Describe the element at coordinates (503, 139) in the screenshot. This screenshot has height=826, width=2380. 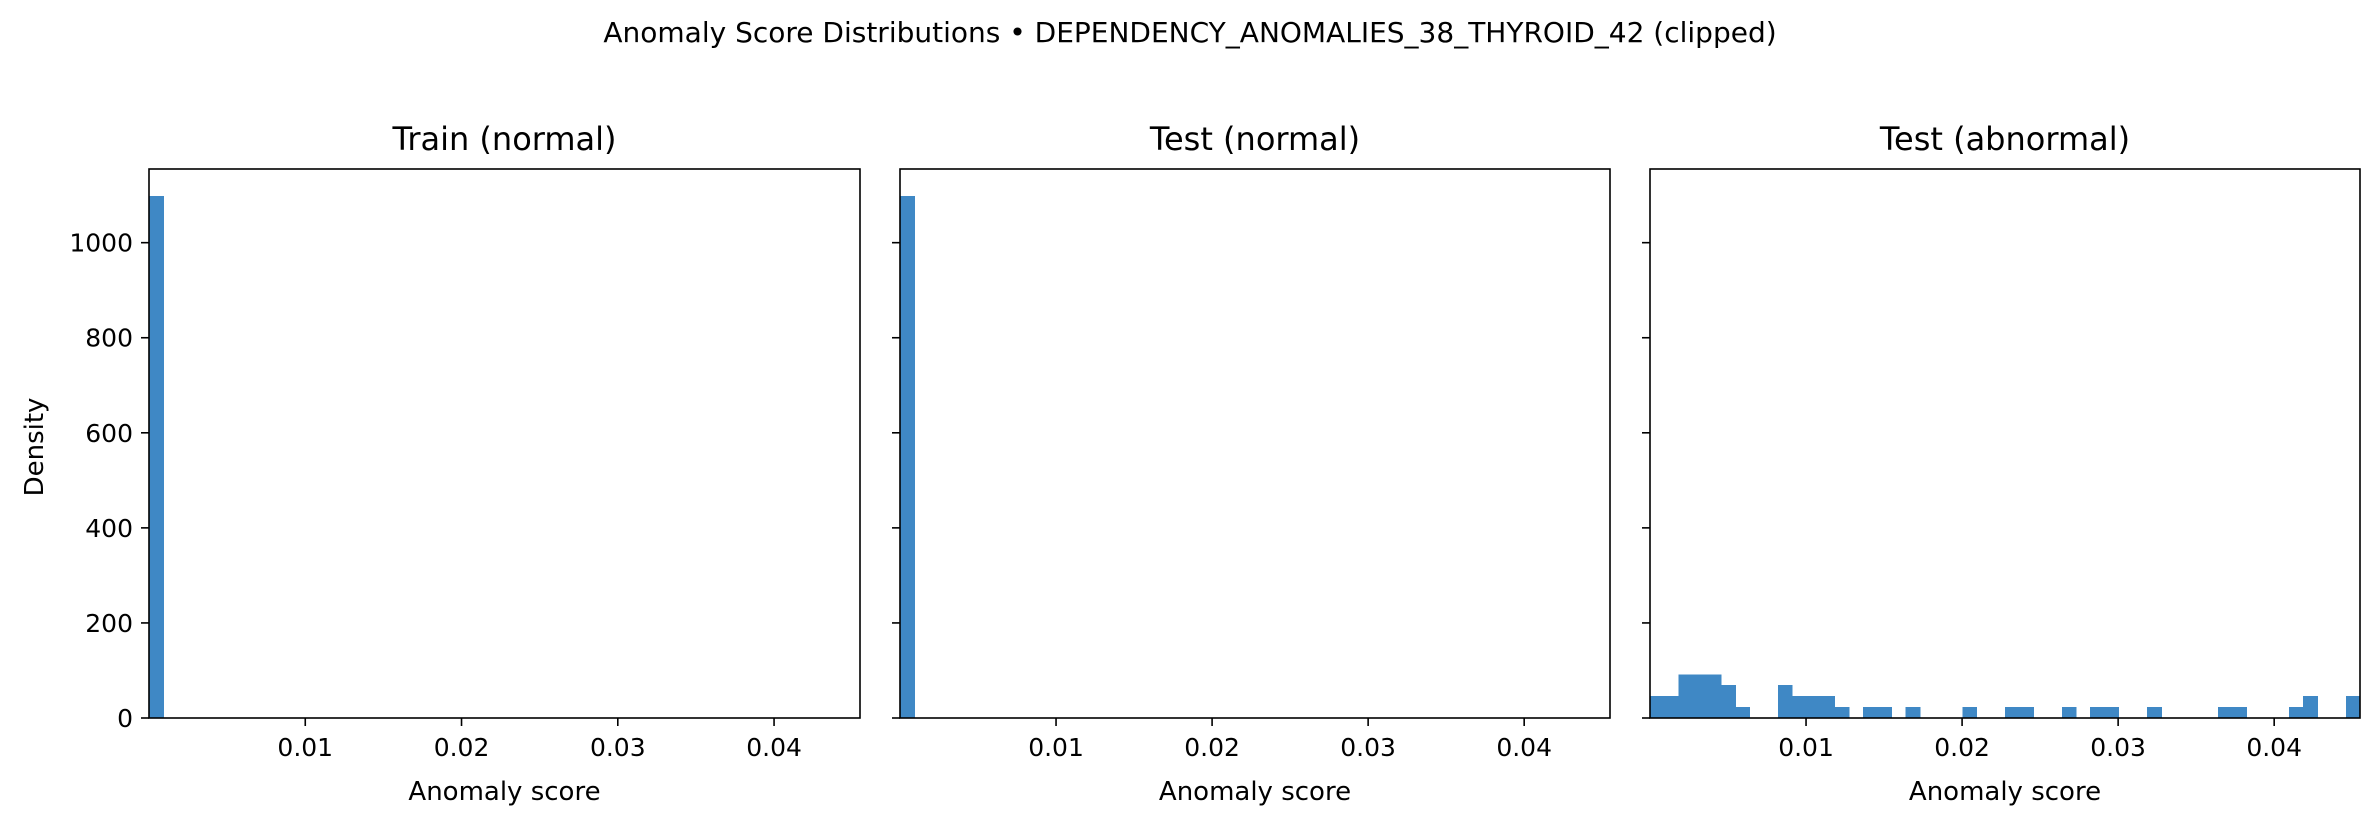
I see `panel-title: Train (normal)` at that location.